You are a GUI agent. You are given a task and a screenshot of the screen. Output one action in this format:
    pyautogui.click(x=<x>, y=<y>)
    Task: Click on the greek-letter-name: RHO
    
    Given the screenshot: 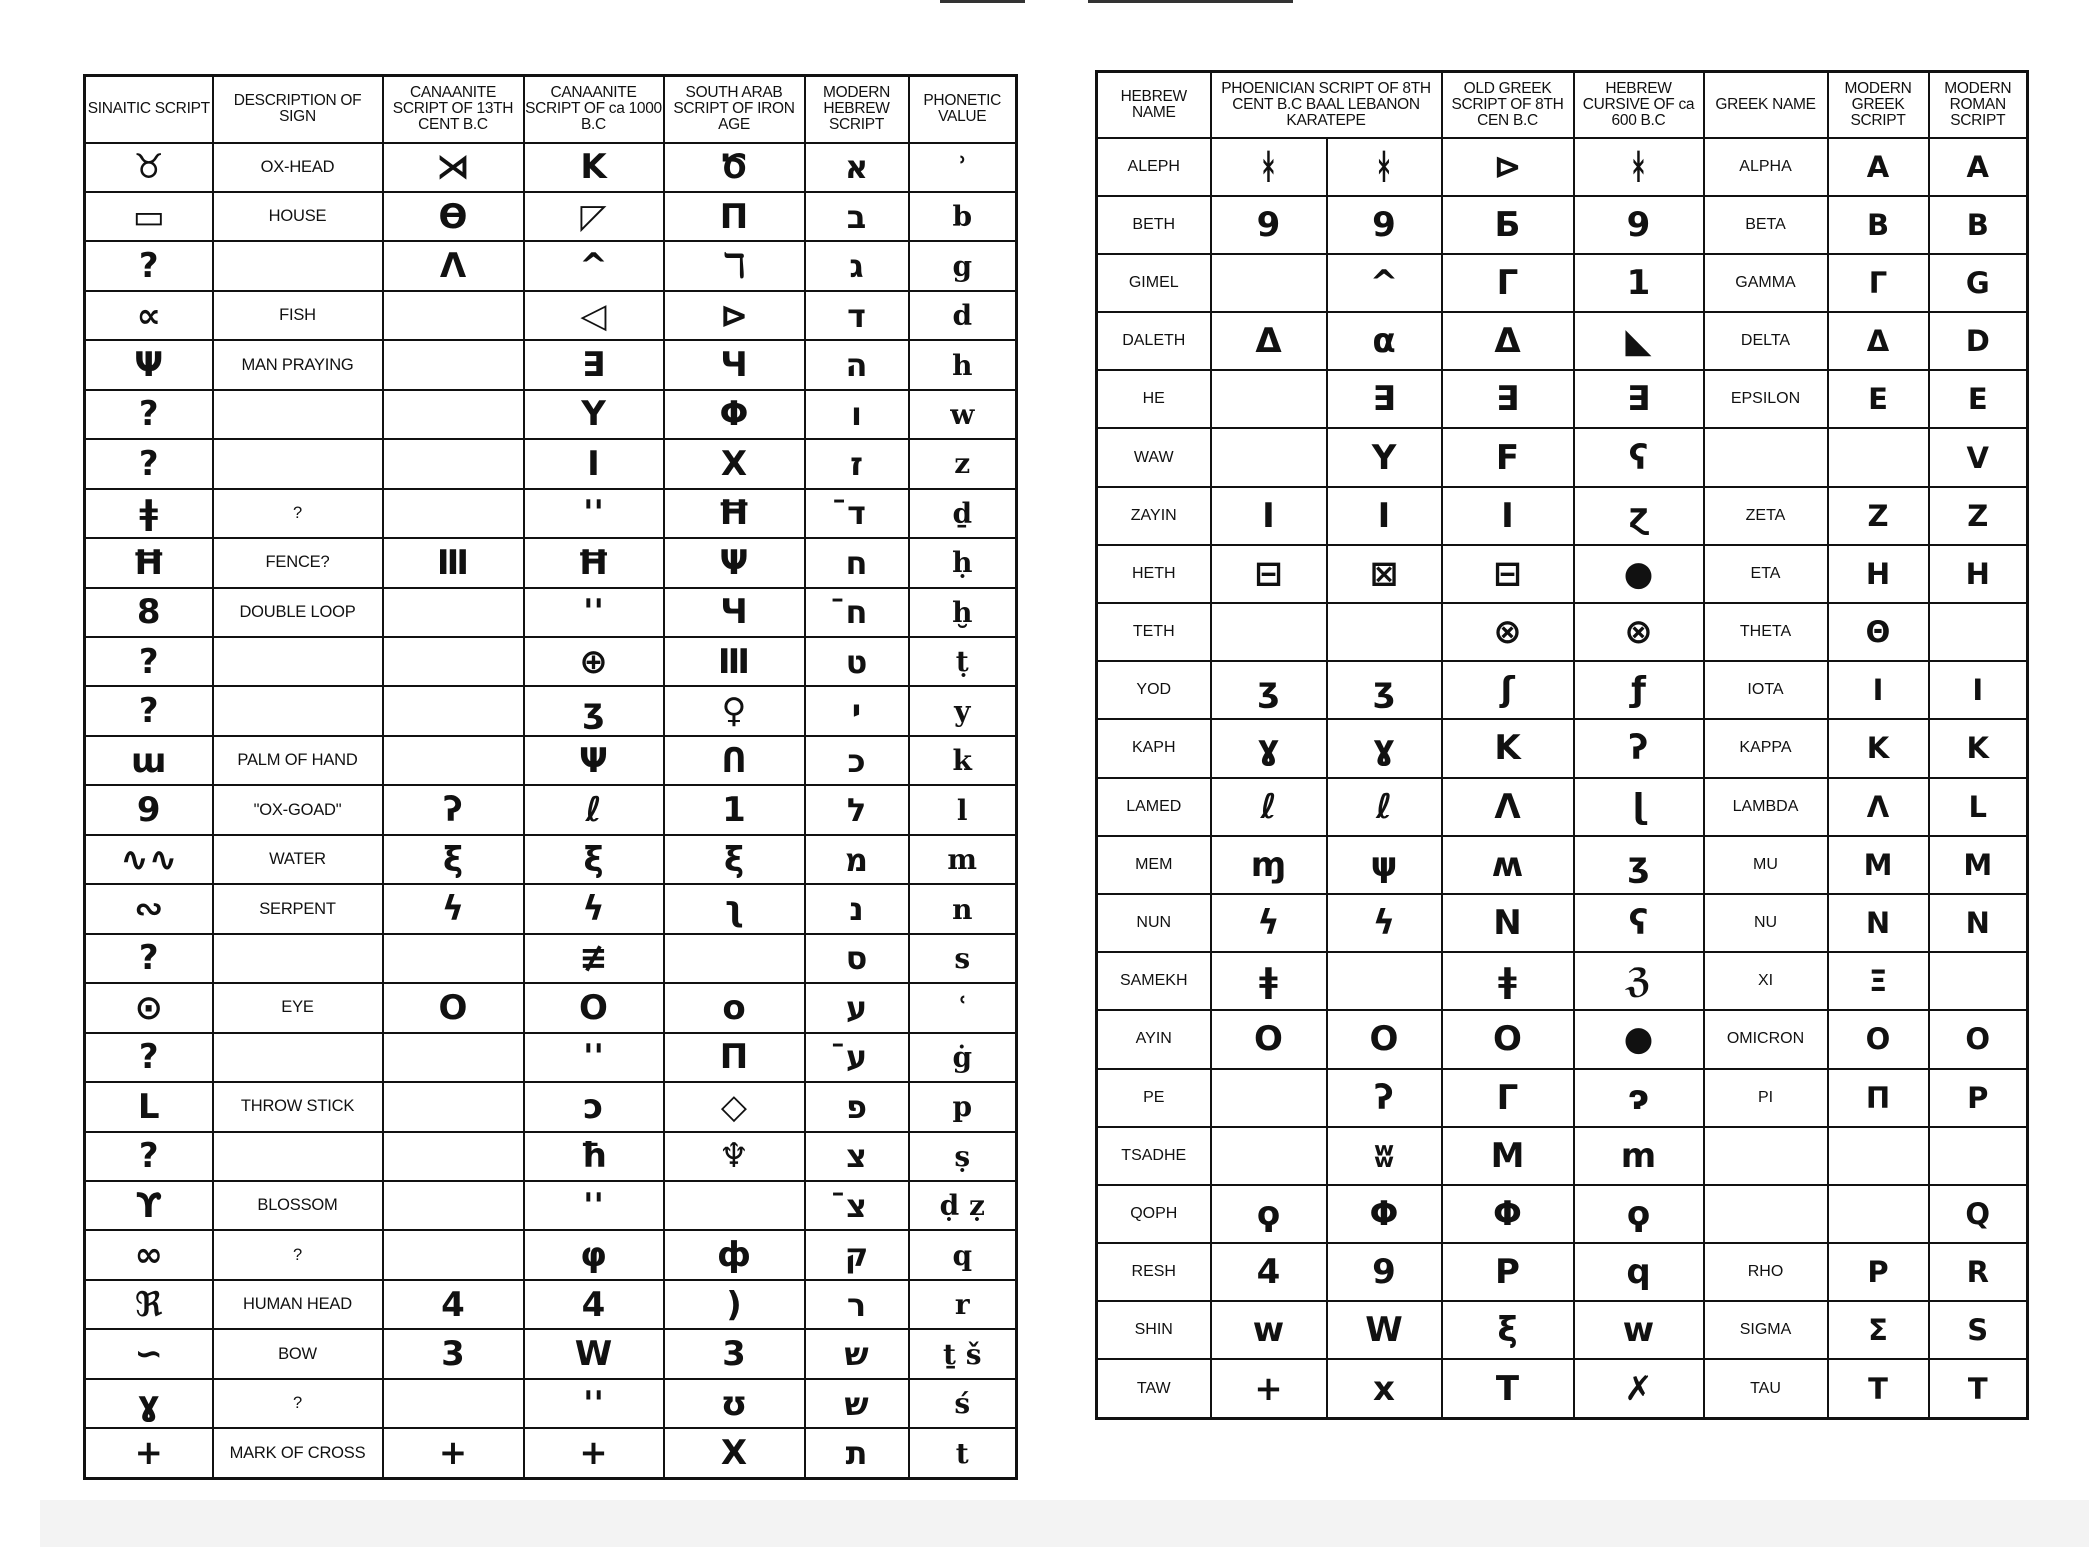 What is the action you would take?
    pyautogui.click(x=1765, y=1272)
    